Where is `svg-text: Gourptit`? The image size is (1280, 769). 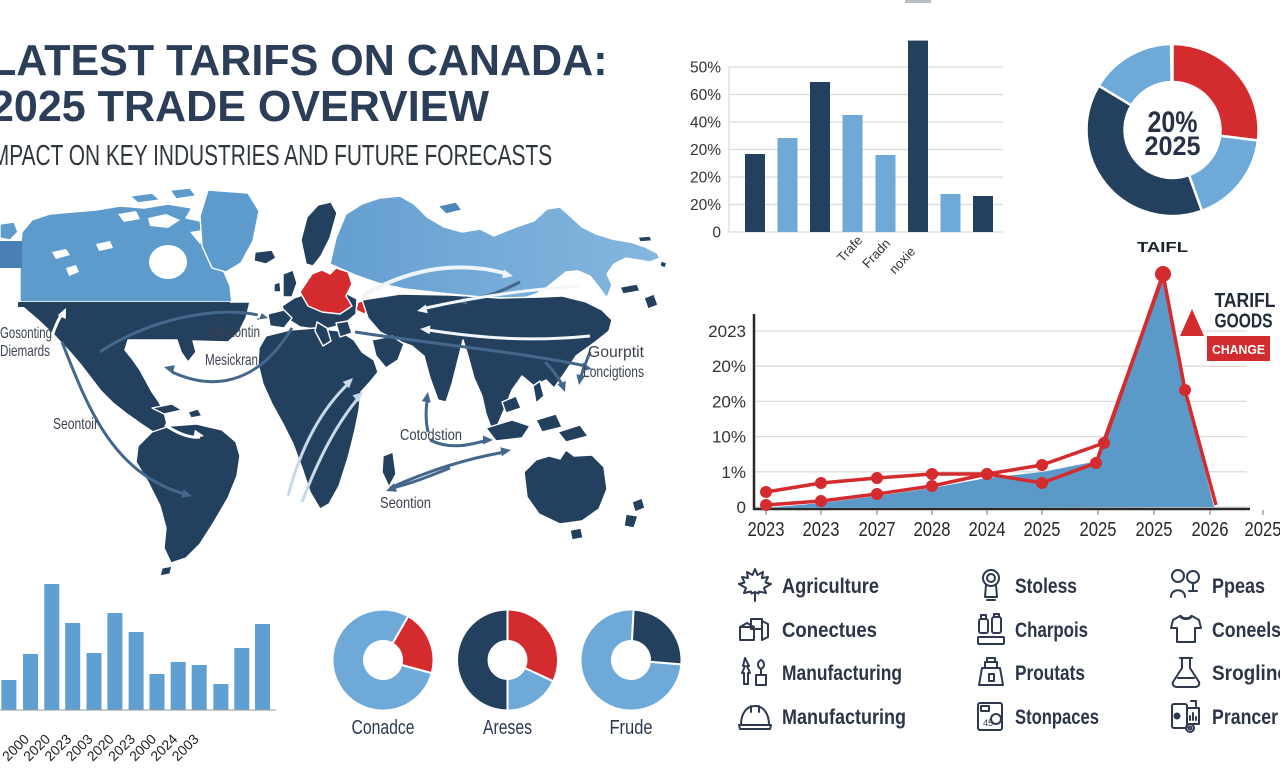
svg-text: Gourptit is located at coordinates (616, 352).